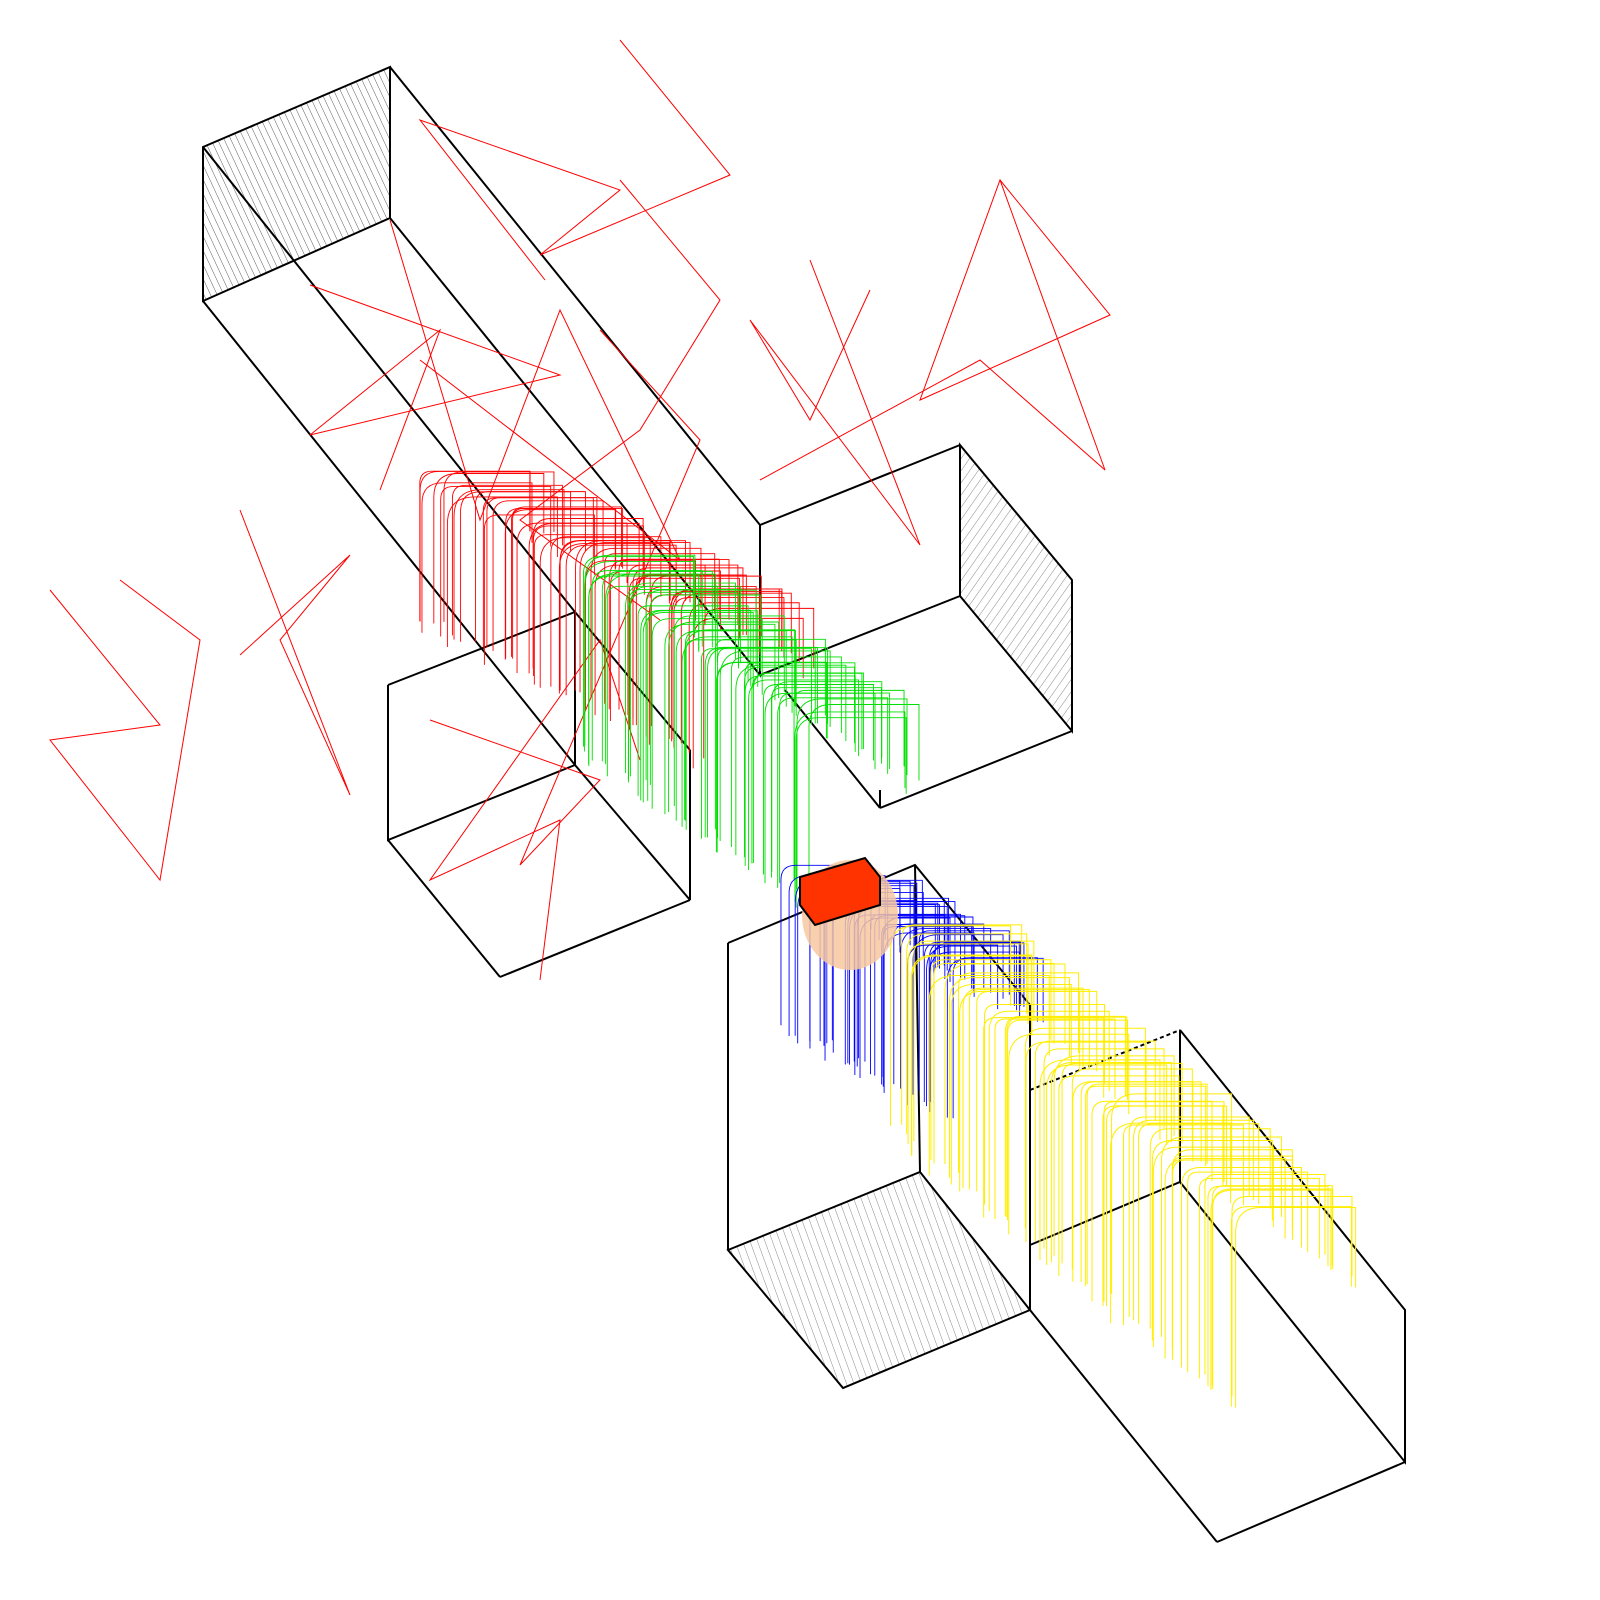  I want to click on box-top-left-edges, so click(575, 372).